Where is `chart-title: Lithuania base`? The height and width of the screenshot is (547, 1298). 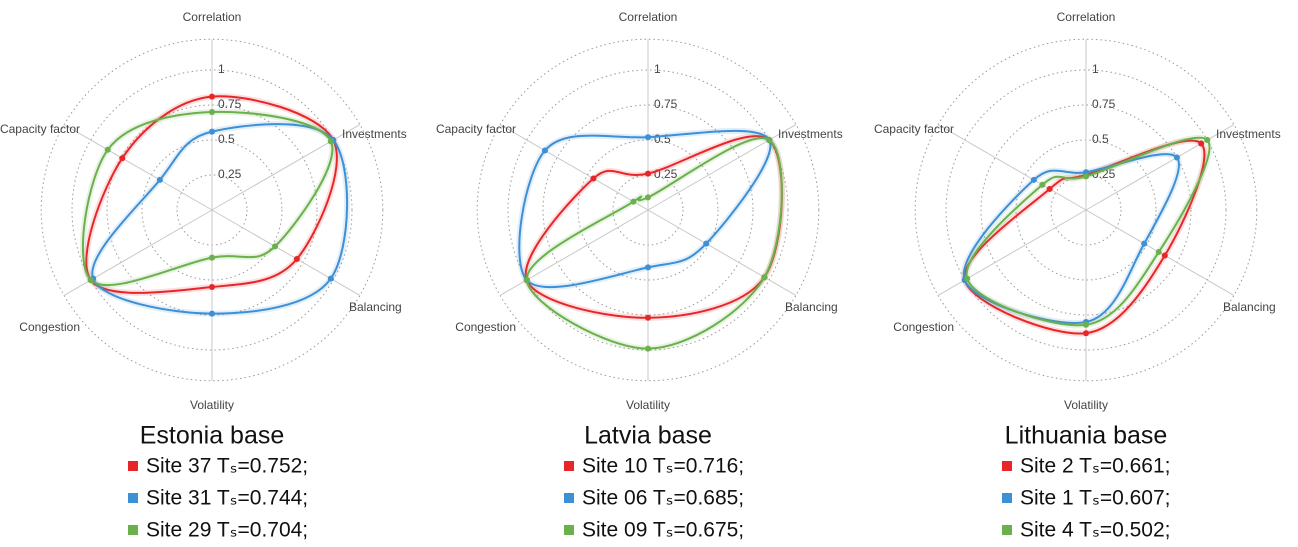
chart-title: Lithuania base is located at coordinates (1086, 436).